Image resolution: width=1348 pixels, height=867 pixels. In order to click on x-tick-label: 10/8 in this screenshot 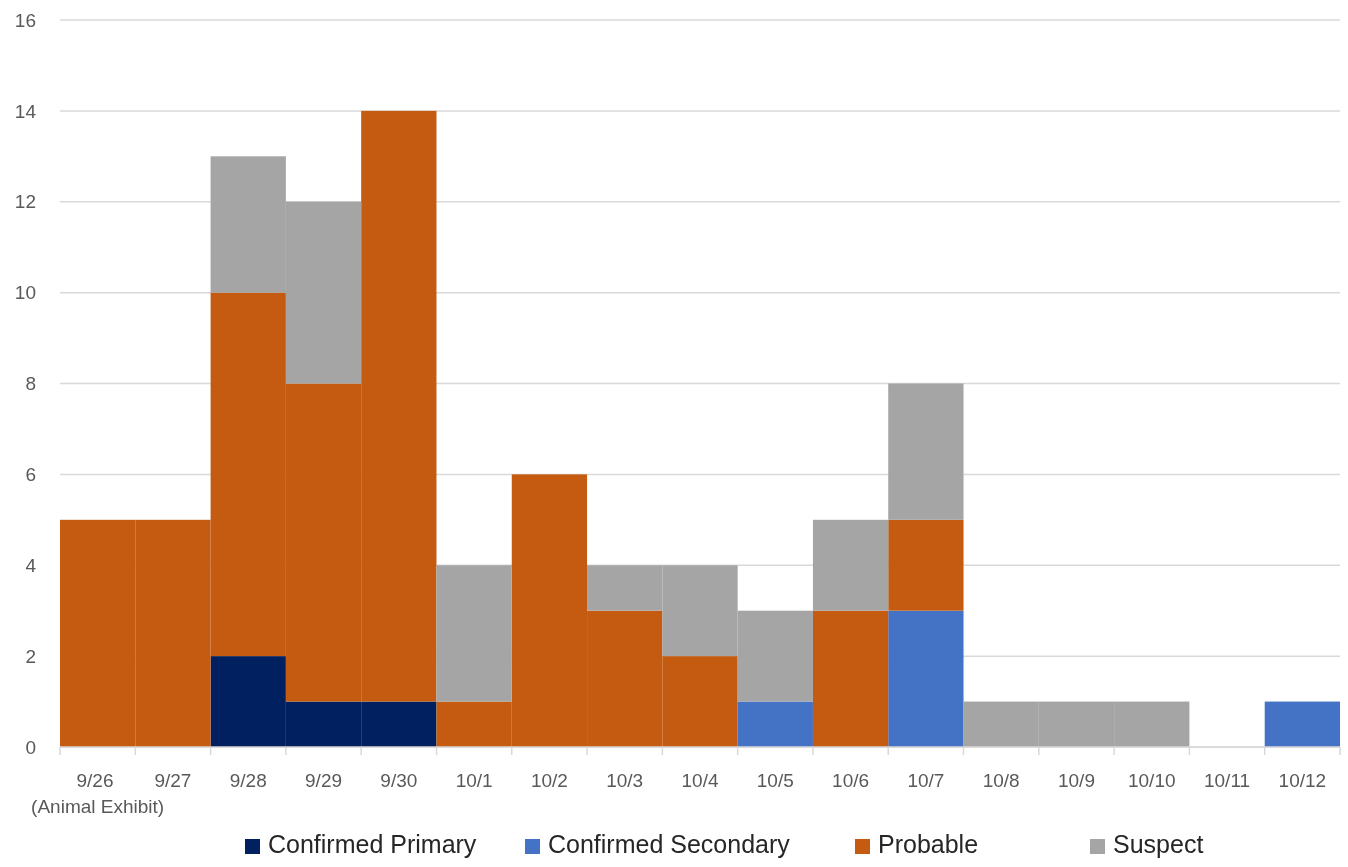, I will do `click(1001, 780)`.